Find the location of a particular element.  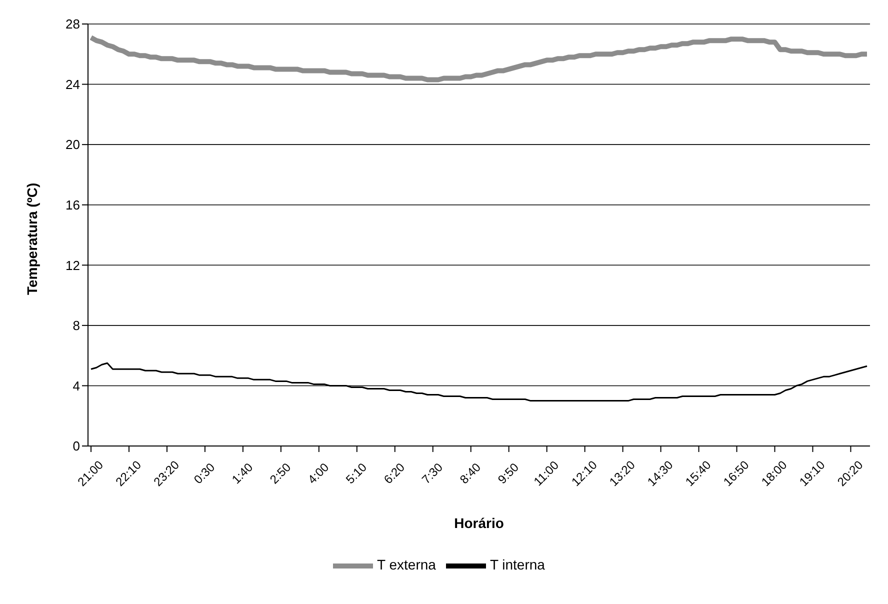

y-tick-label: 28 is located at coordinates (73, 24).